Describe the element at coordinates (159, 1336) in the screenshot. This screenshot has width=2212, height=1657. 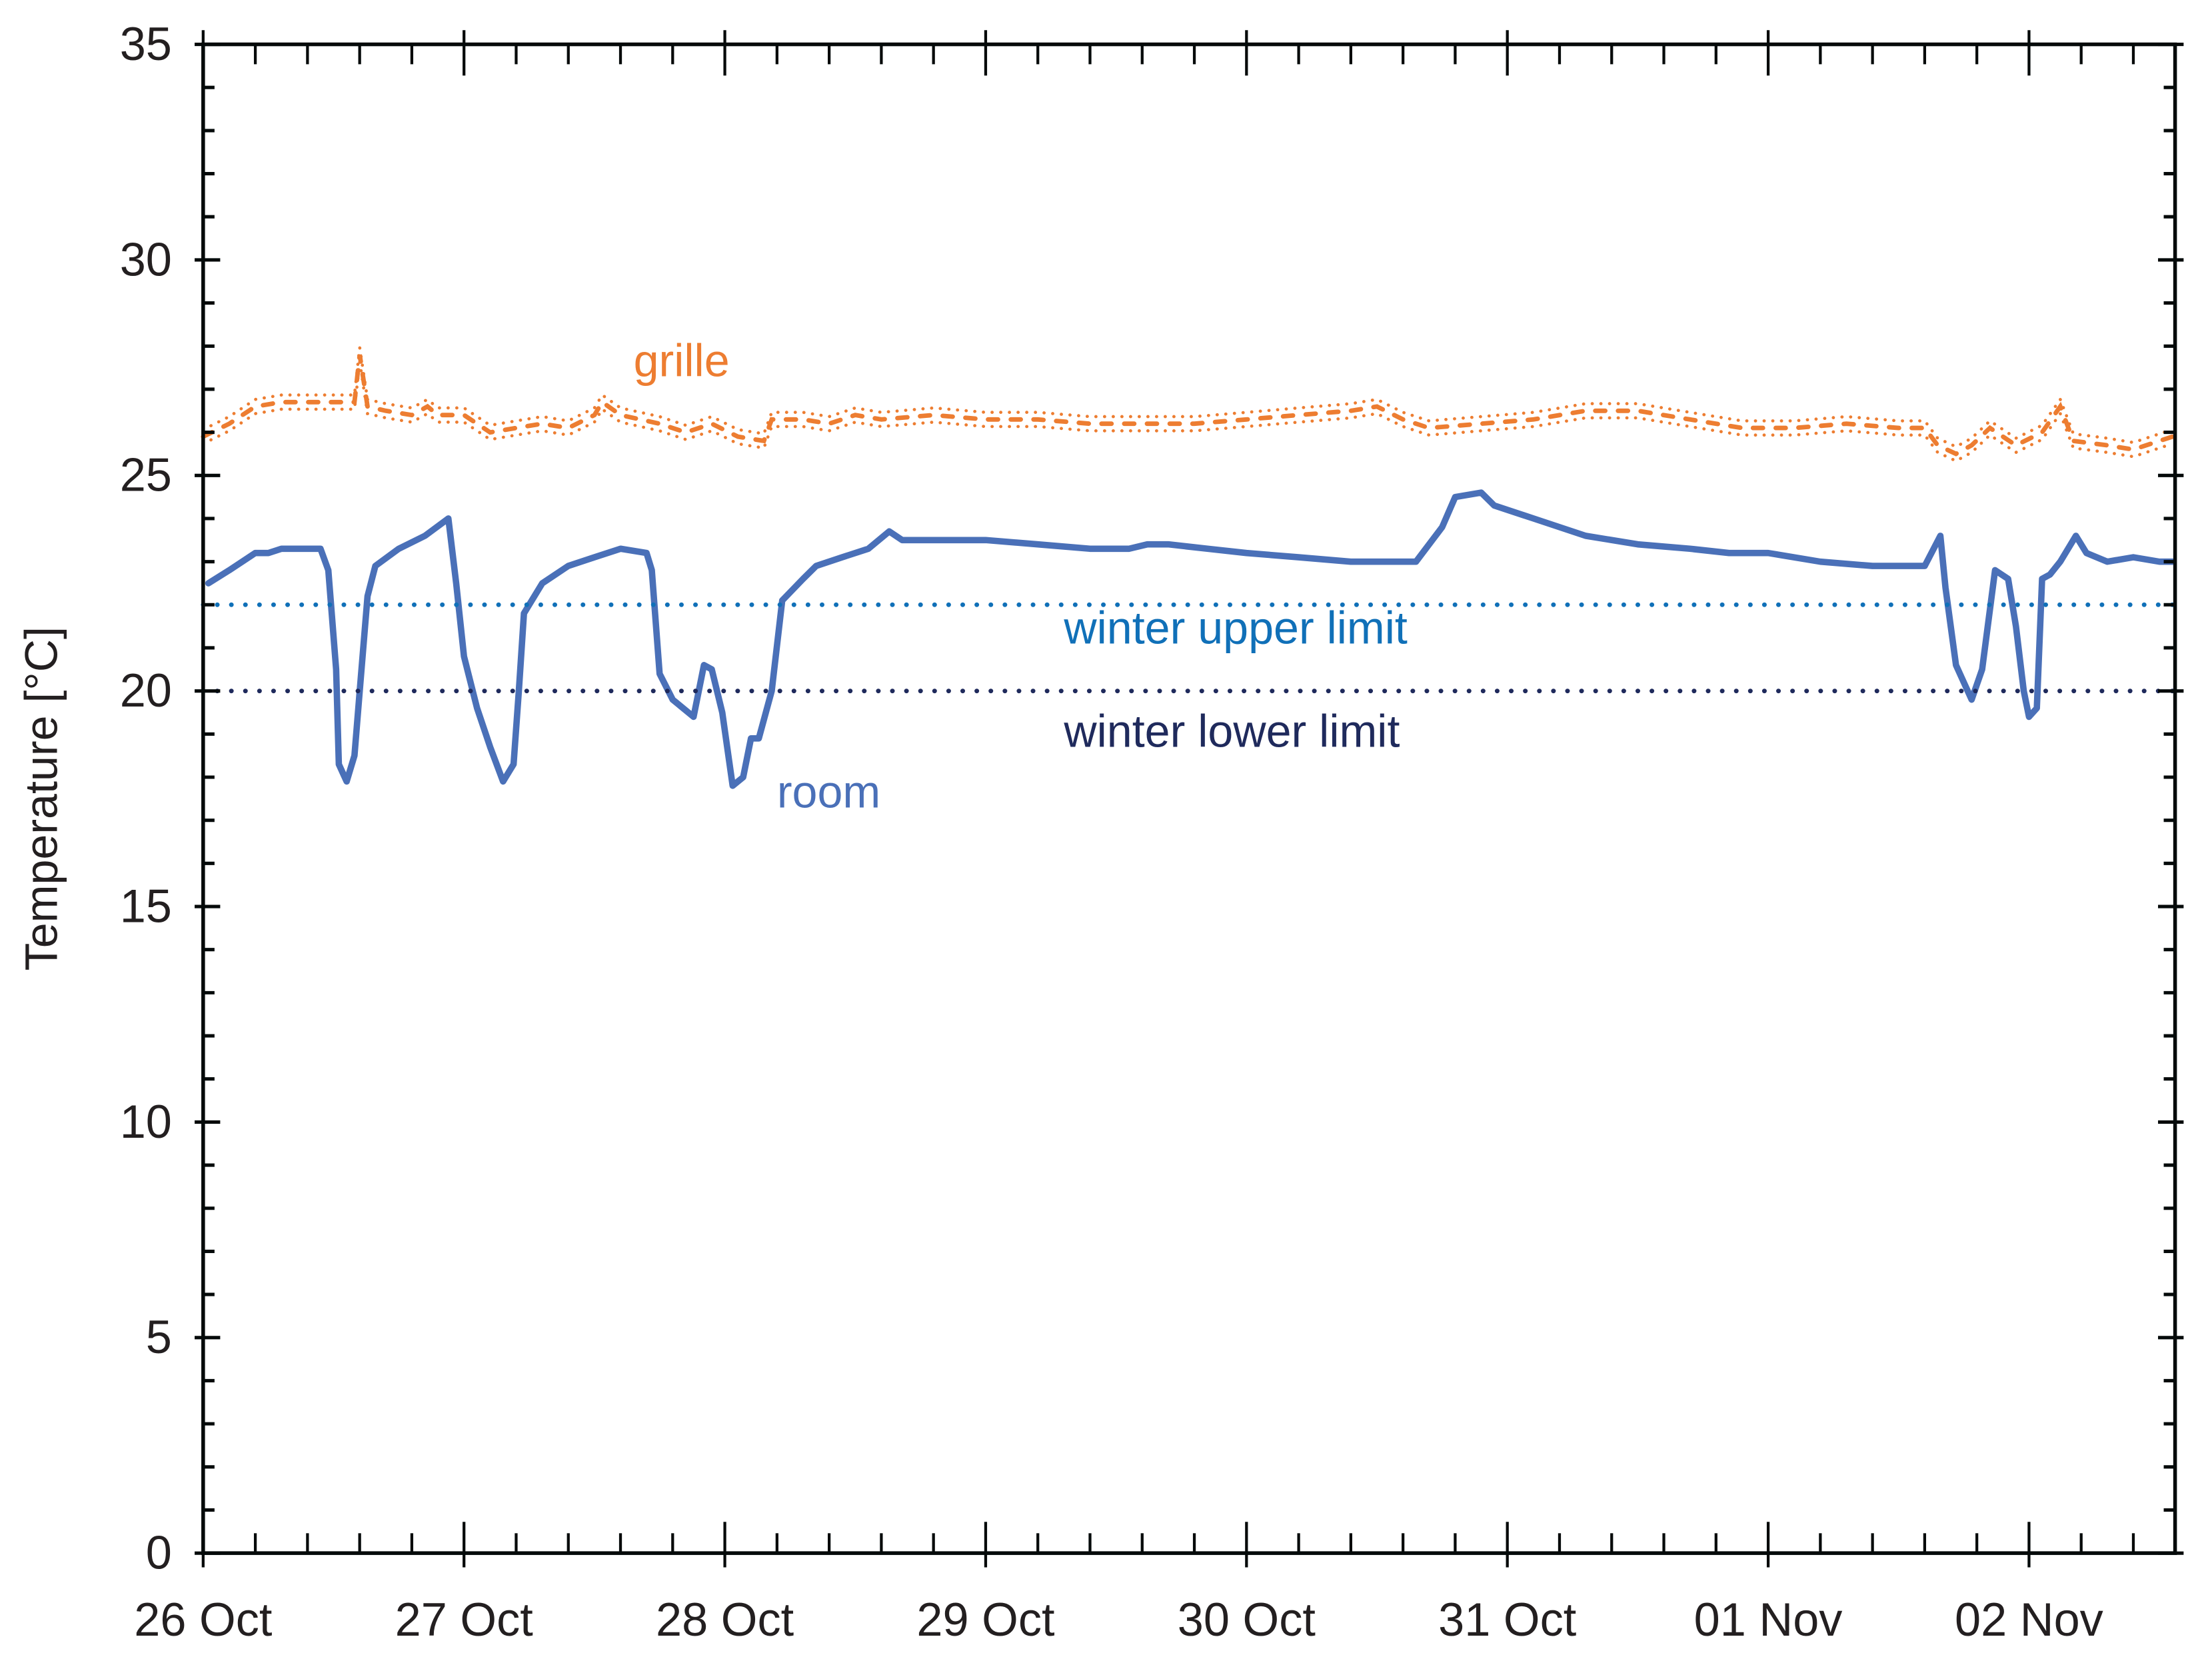
I see `y-tick-label: 5` at that location.